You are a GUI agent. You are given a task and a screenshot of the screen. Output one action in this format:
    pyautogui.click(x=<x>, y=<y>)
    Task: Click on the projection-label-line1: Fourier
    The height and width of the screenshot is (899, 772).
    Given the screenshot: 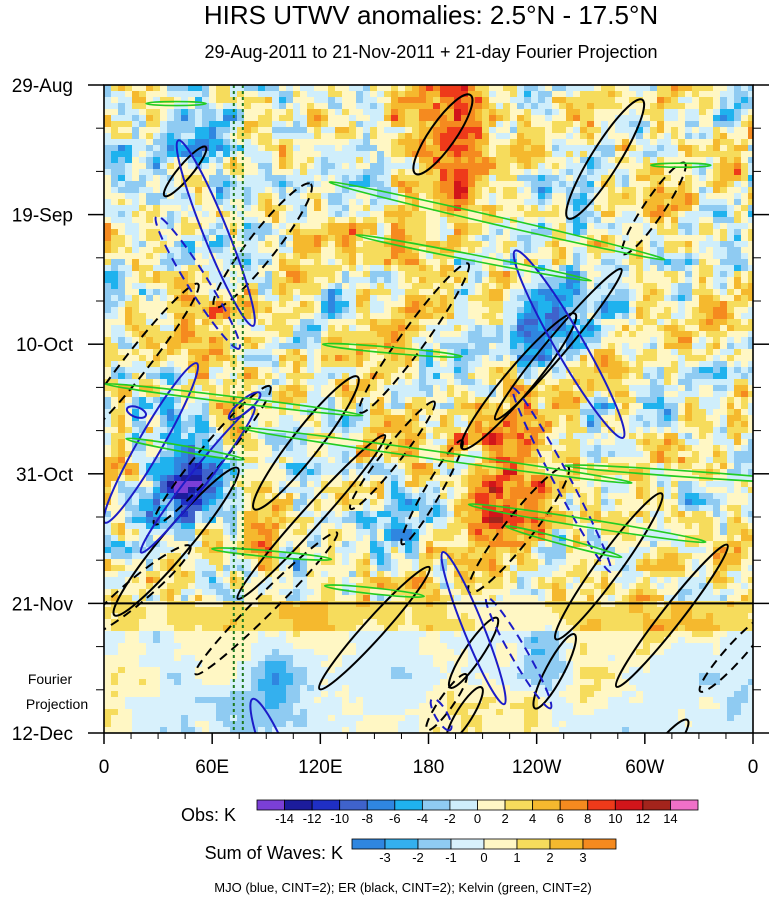 What is the action you would take?
    pyautogui.click(x=50, y=679)
    